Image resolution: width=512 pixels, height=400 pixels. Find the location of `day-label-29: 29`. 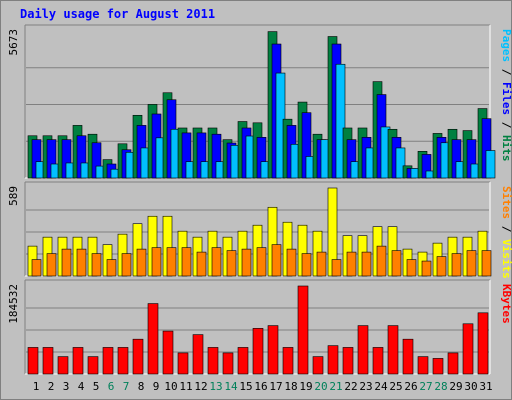

day-label-29: 29 is located at coordinates (455, 386).